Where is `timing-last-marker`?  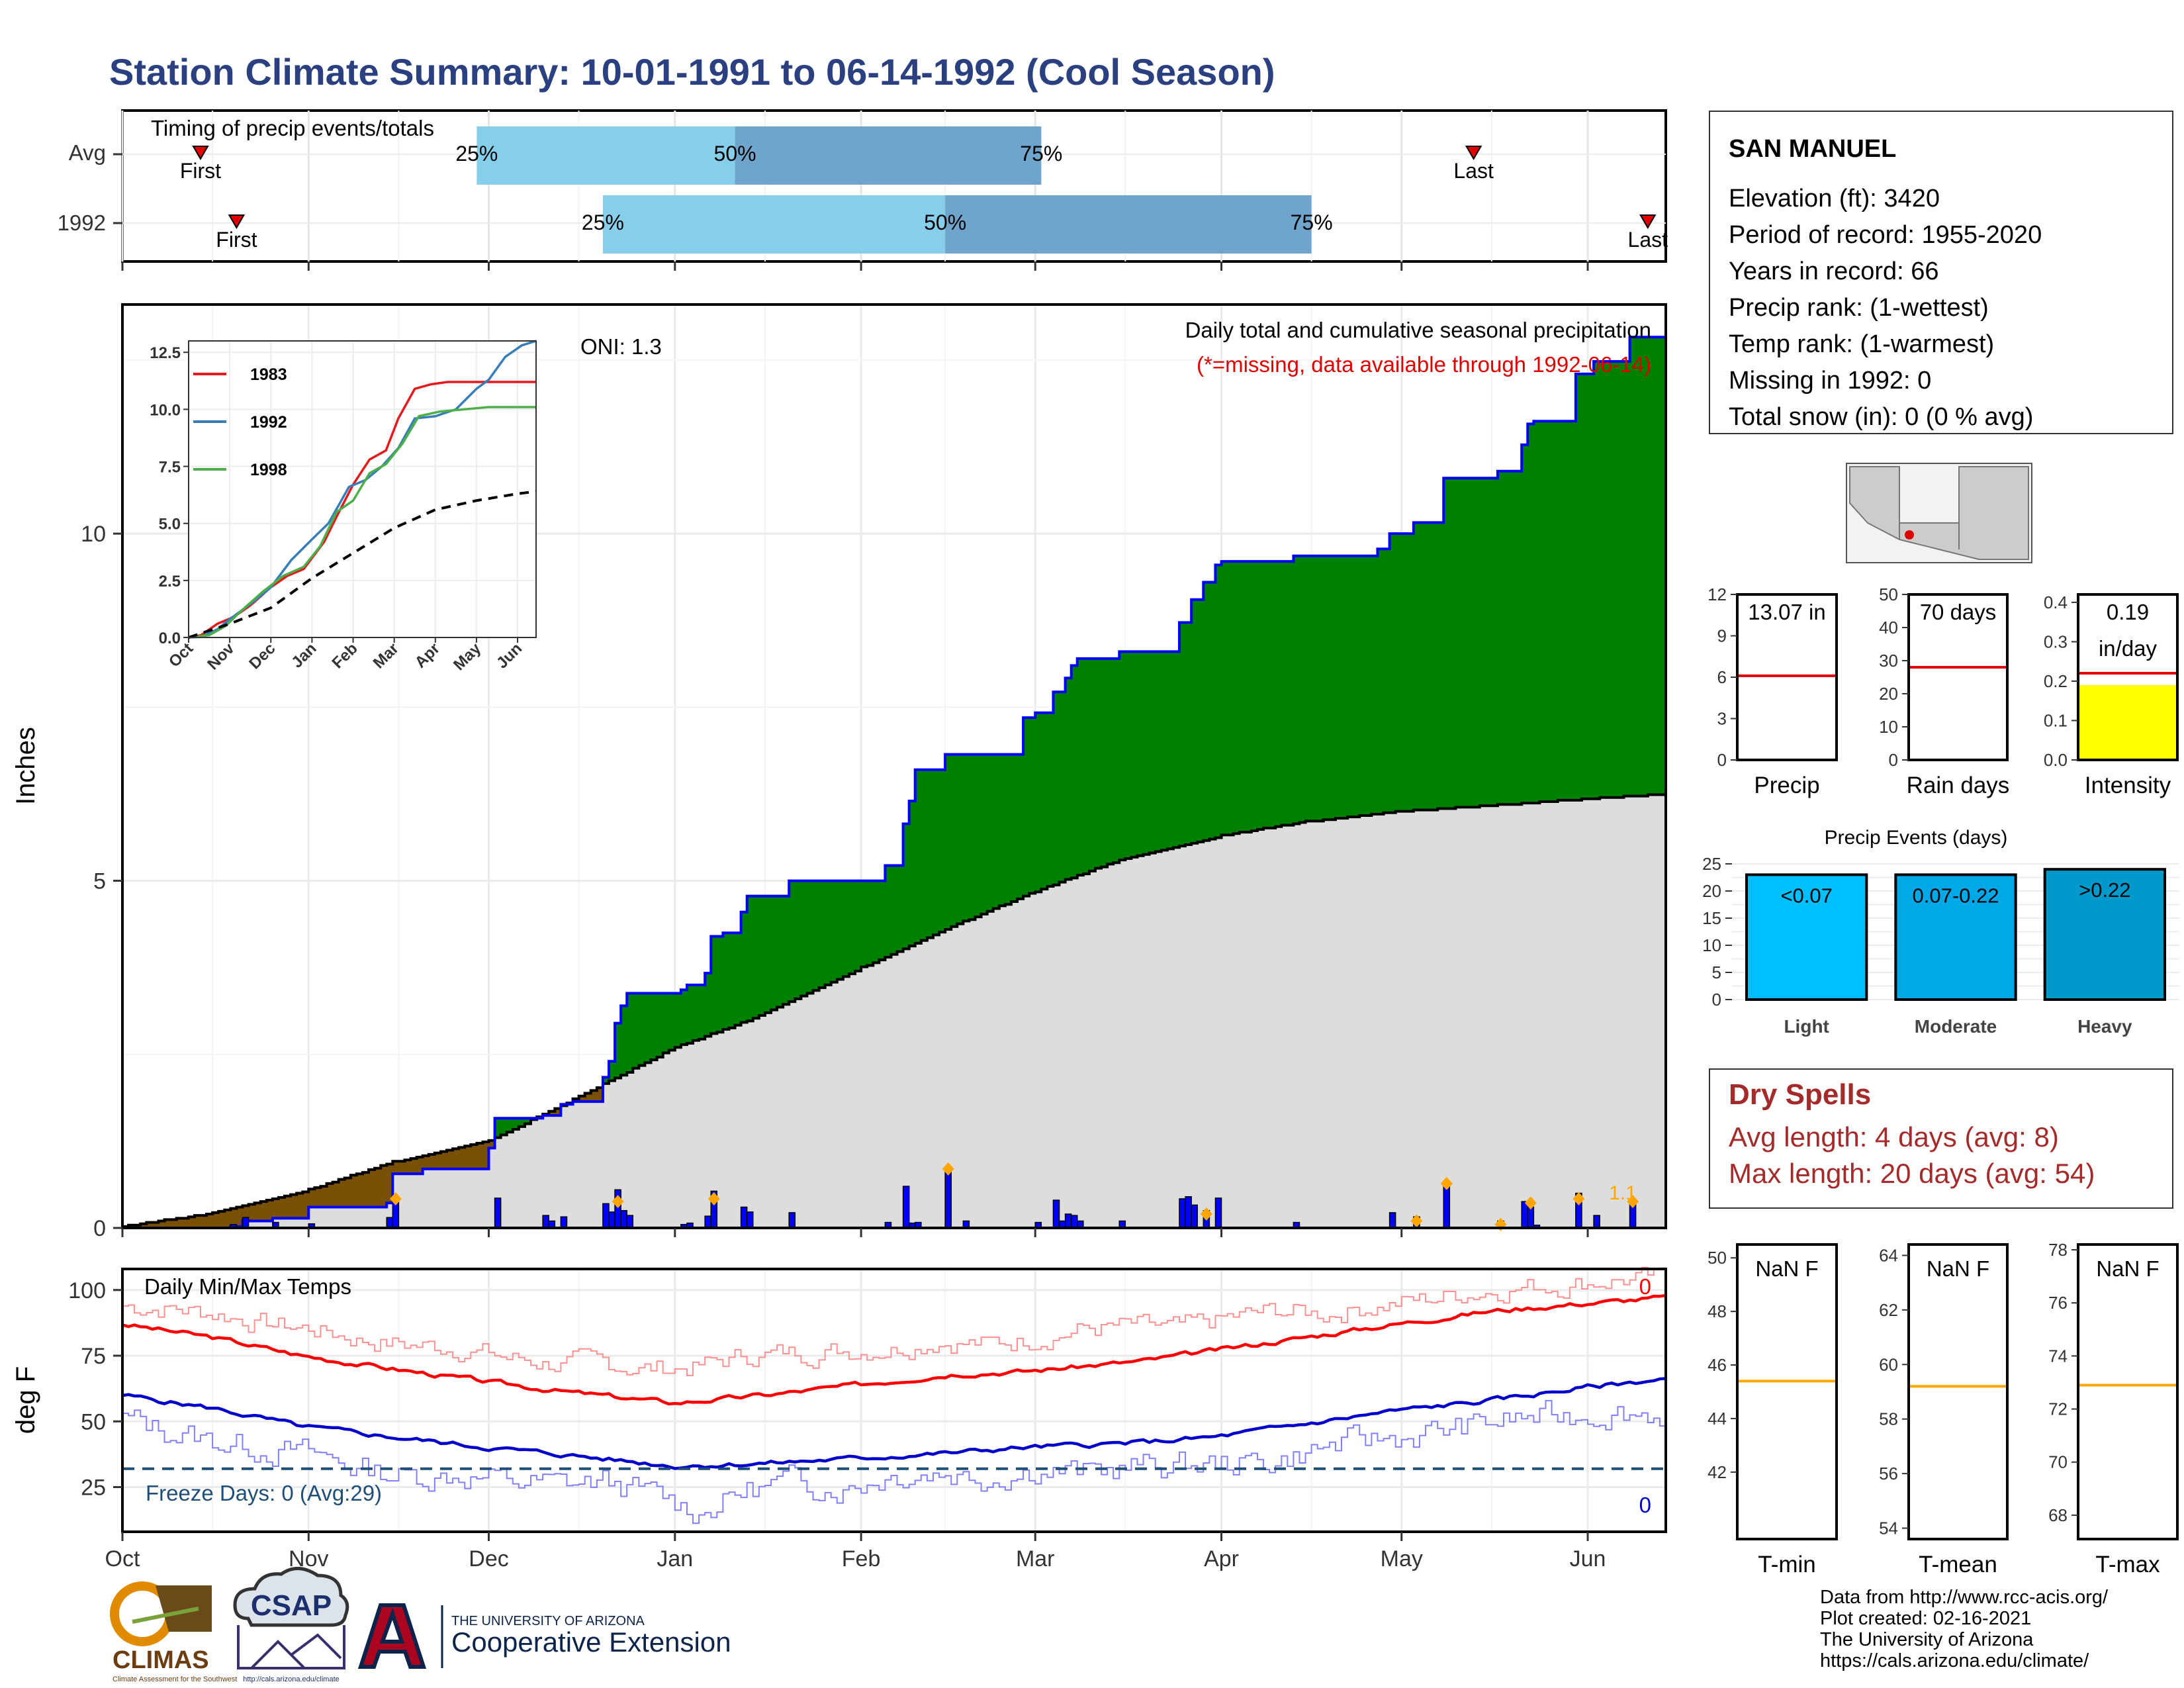 timing-last-marker is located at coordinates (1473, 153).